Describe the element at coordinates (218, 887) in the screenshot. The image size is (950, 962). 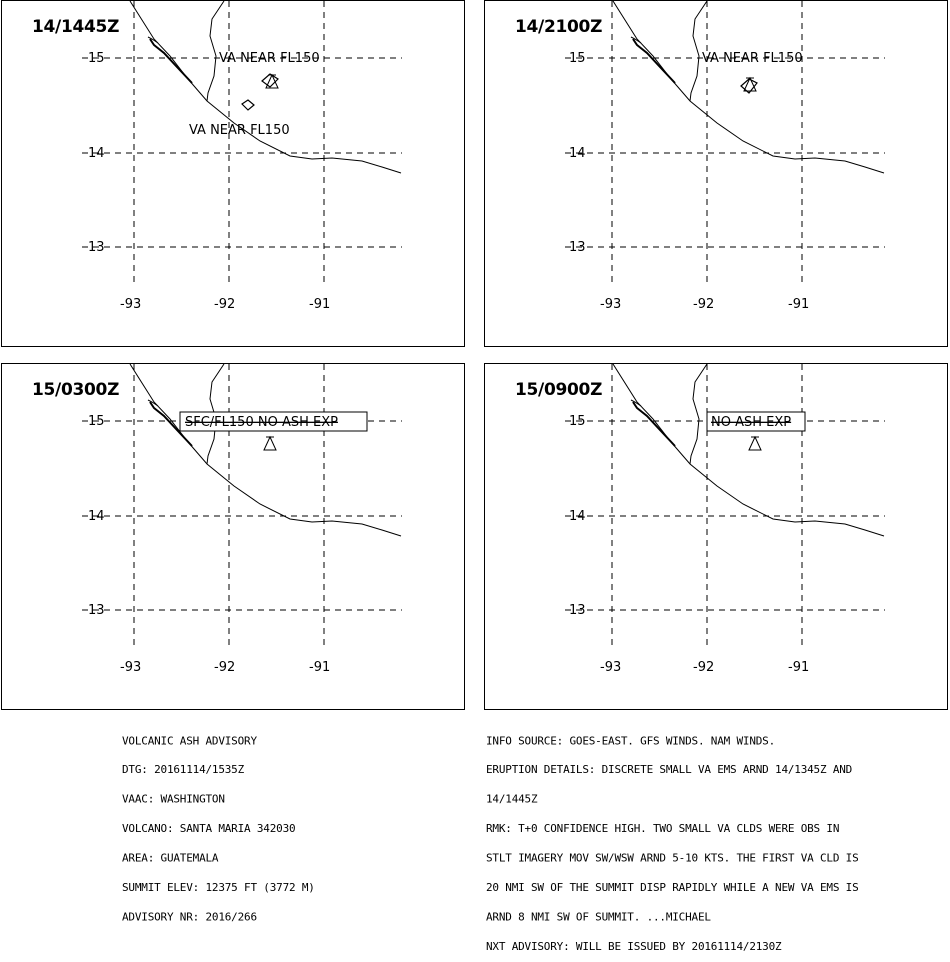
I see `advisory-line: SUMMIT ELEV: 12375 FT (3772 M)` at that location.